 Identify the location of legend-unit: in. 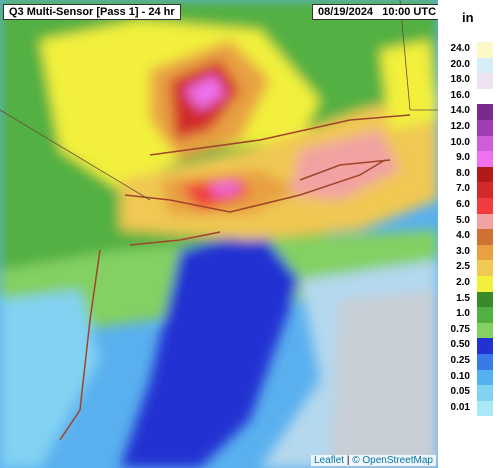
(468, 17).